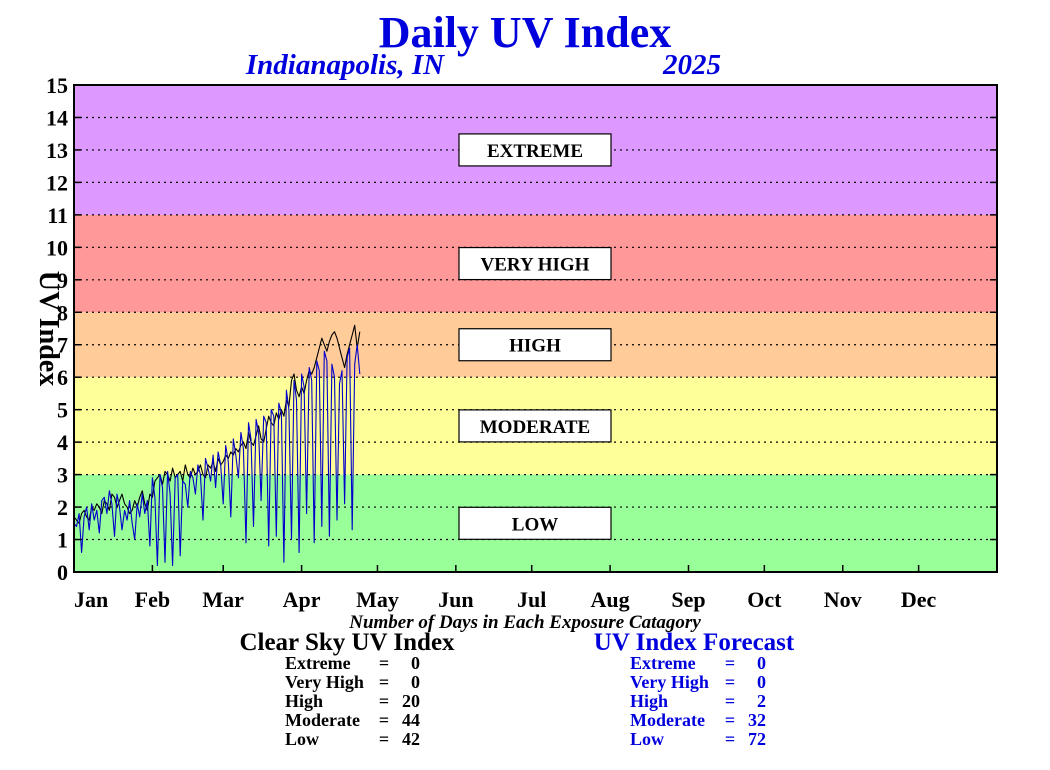 Image resolution: width=1050 pixels, height=770 pixels. What do you see at coordinates (62, 572) in the screenshot?
I see `y-tick-label-0: 0` at bounding box center [62, 572].